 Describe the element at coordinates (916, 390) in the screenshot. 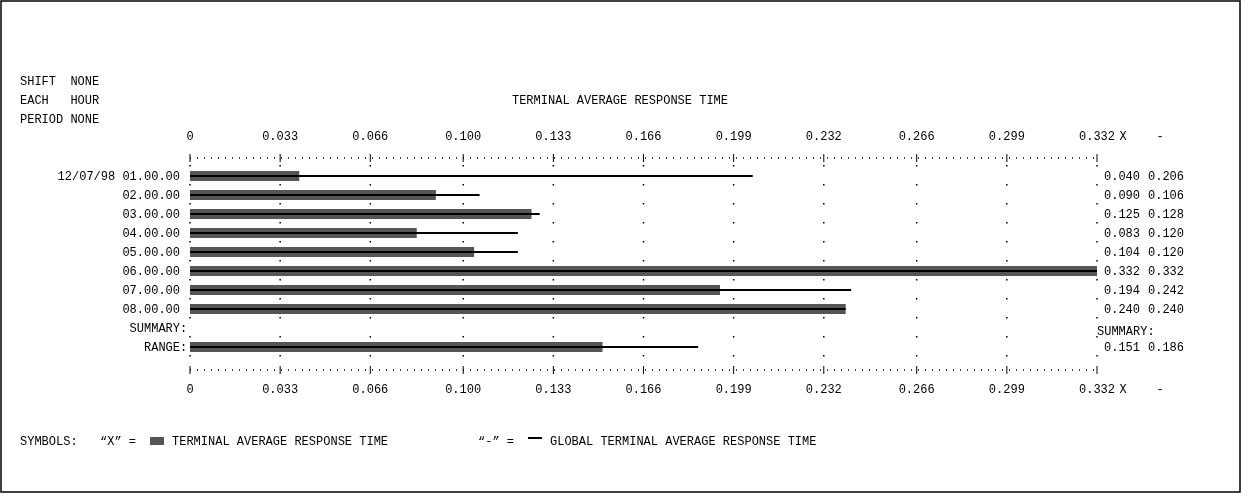

I see `x2-tick-label: 0.266` at that location.